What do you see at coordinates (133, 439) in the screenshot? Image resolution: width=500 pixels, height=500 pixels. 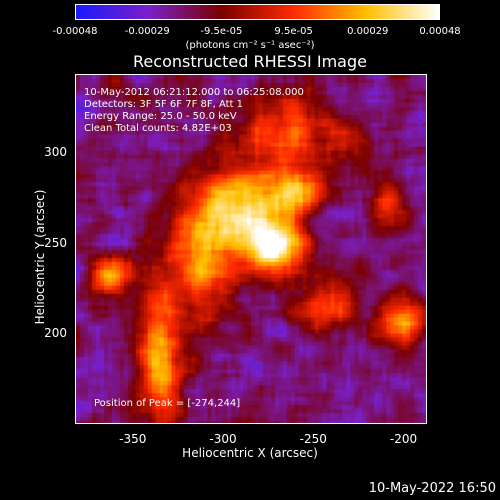 I see `x-tick-label: -350` at bounding box center [133, 439].